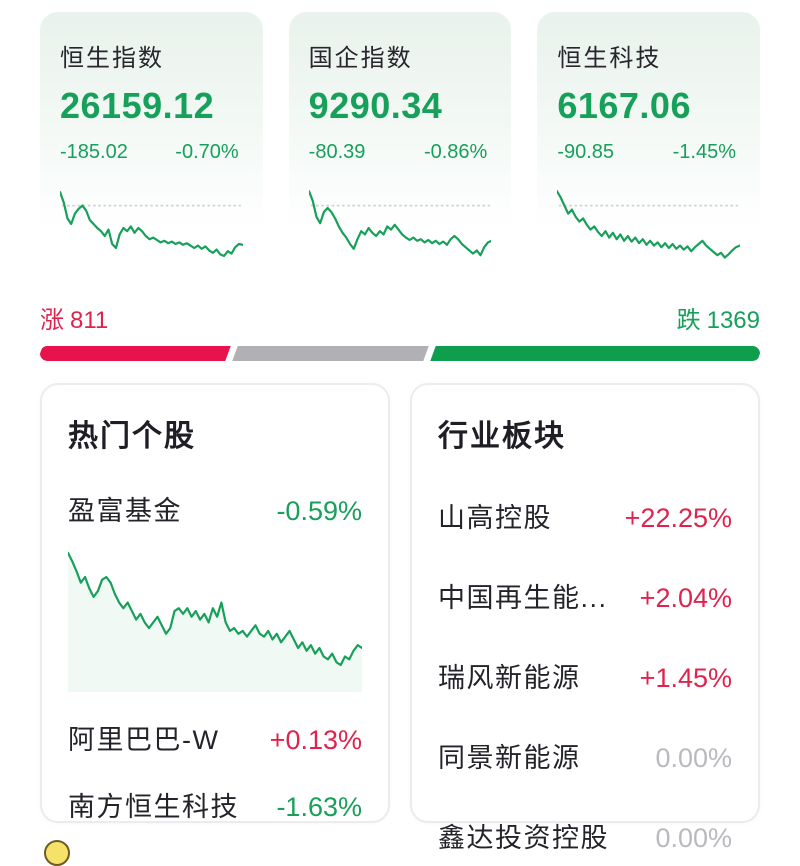 This screenshot has height=866, width=800. I want to click on sector-row: 山高控股 +22.25%, so click(585, 515).